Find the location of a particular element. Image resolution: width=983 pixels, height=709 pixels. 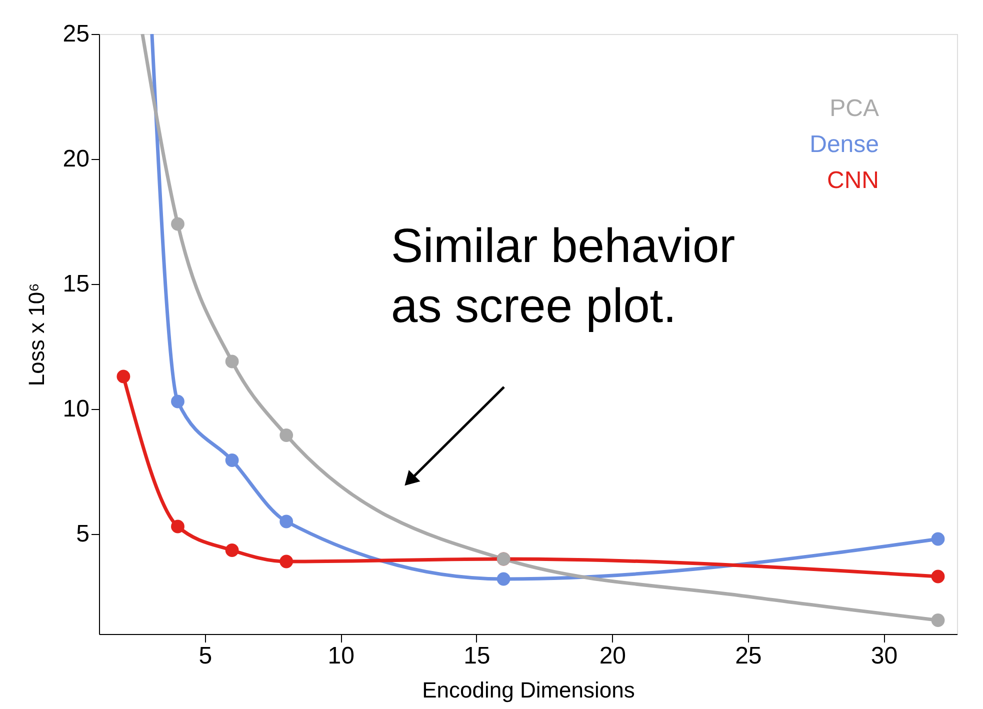

x-axis-title: Encoding Dimensions is located at coordinates (528, 690).